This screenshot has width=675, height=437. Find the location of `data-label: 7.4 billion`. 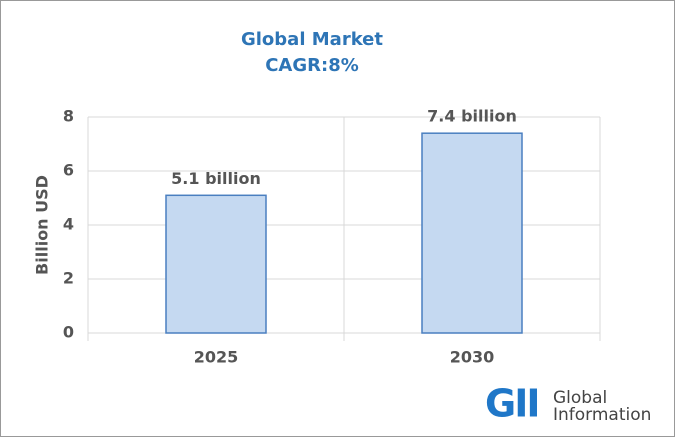

data-label: 7.4 billion is located at coordinates (472, 116).